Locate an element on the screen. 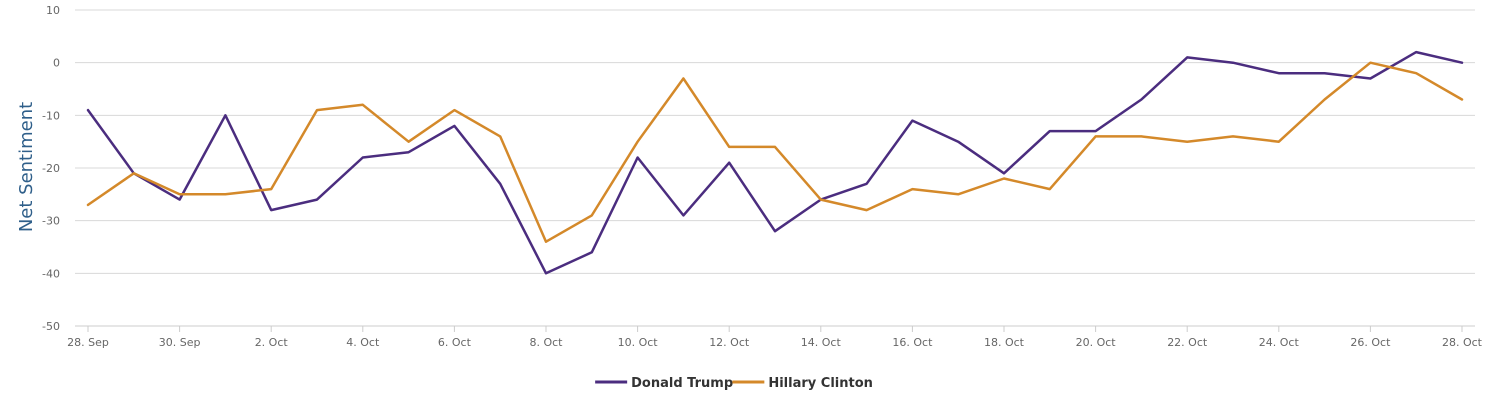 The image size is (1485, 400). x-tick-label: 28. Sep is located at coordinates (88, 342).